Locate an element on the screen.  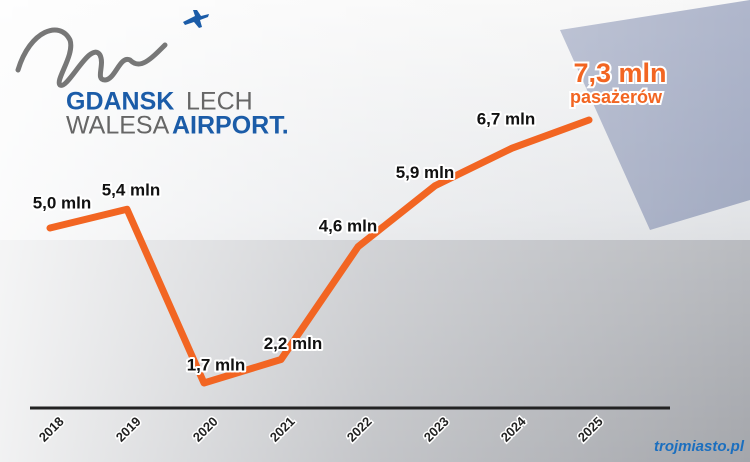
logo-mark is located at coordinates (91, 57).